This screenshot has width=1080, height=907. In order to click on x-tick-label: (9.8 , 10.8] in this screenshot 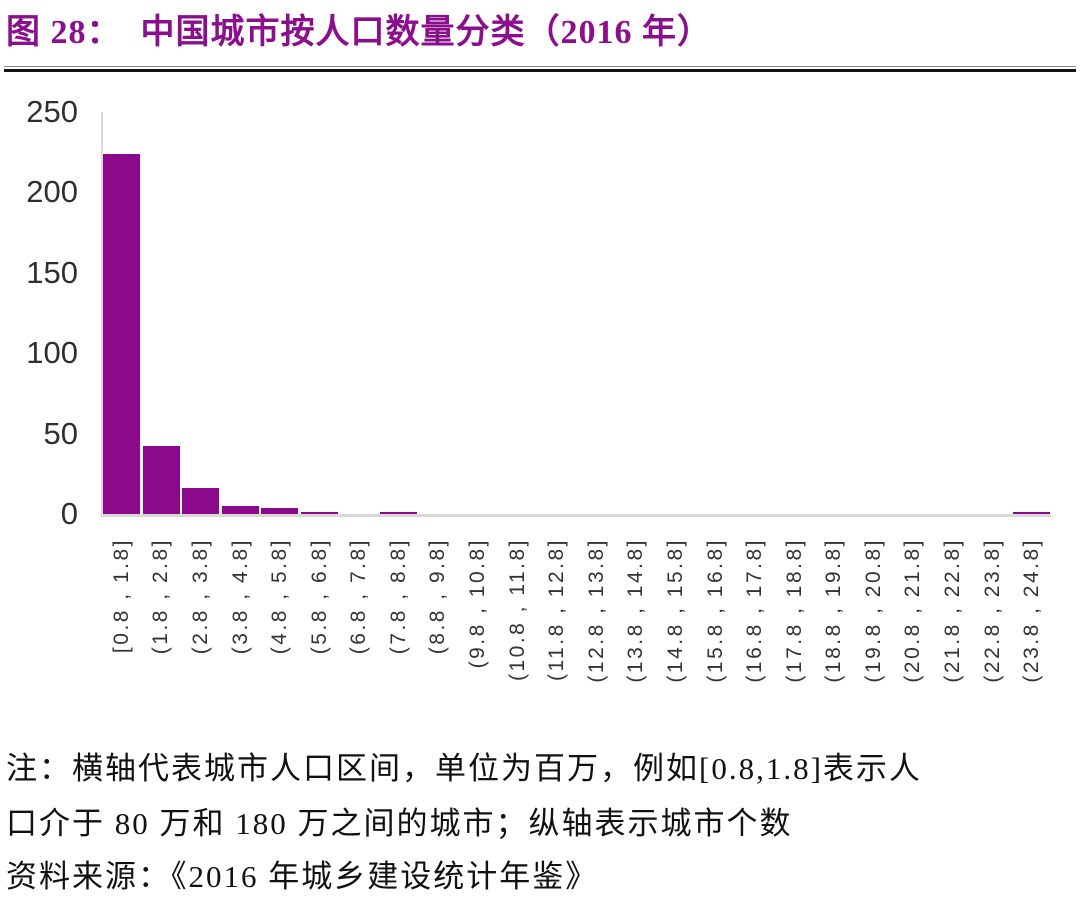, I will do `click(478, 603)`.